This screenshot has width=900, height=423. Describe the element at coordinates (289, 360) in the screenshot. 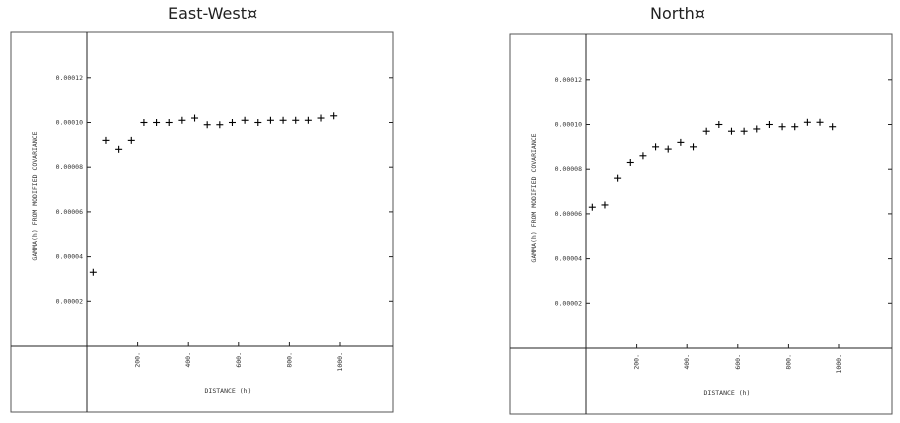

I see `east-west-x-tick-label: 800.` at that location.